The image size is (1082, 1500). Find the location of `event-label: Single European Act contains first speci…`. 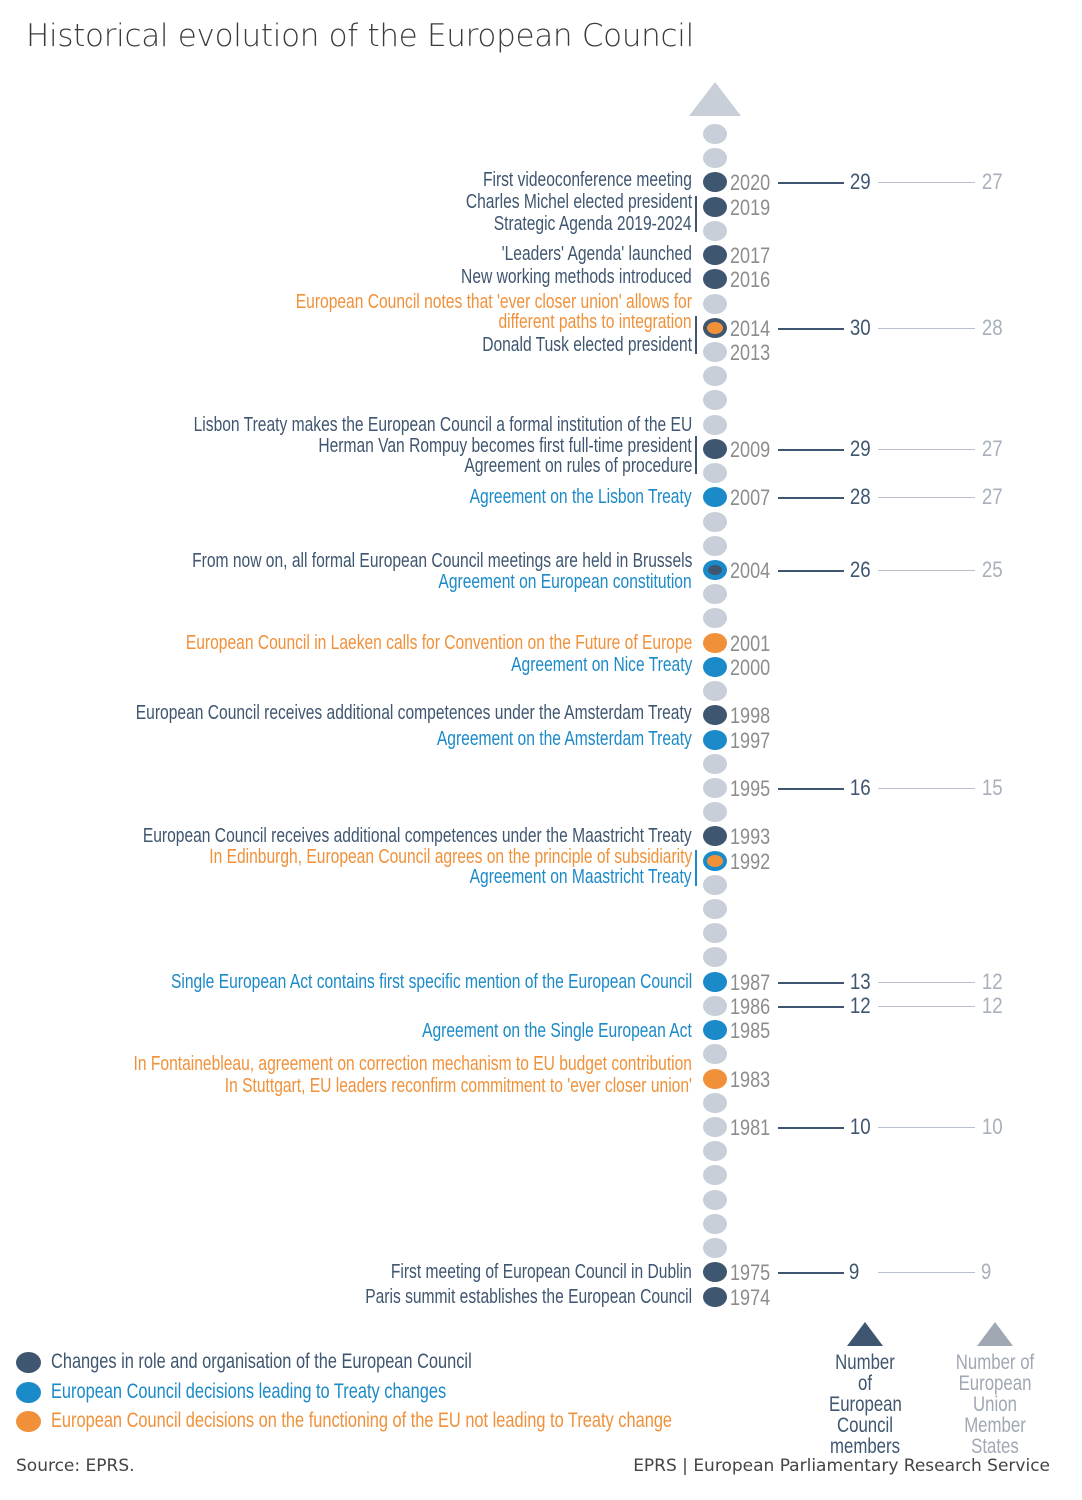

event-label: Single European Act contains first speci… is located at coordinates (431, 982).